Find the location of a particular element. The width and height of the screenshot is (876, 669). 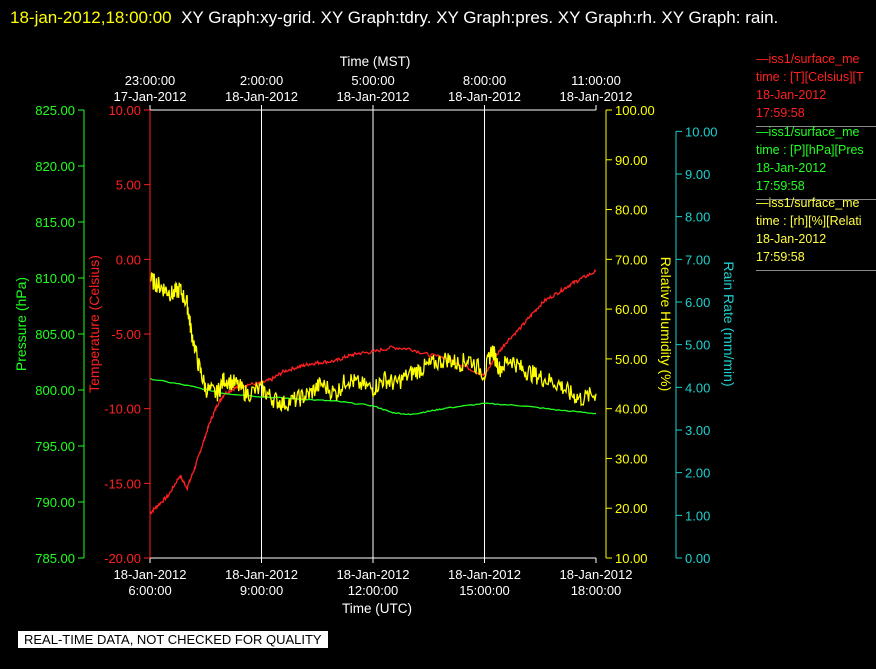

pres-tick-label: 810.00 is located at coordinates (55, 278).